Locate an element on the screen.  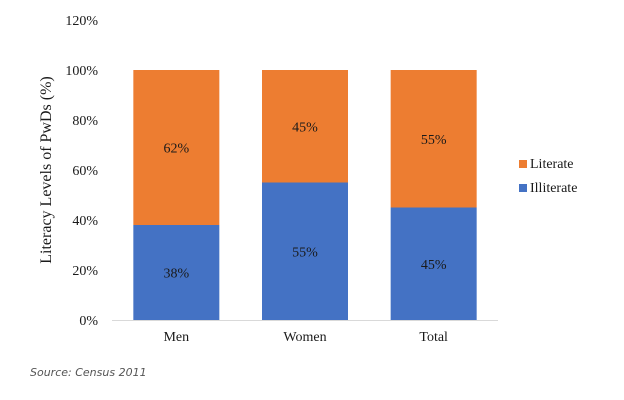
y-tick-label: 40% is located at coordinates (85, 221).